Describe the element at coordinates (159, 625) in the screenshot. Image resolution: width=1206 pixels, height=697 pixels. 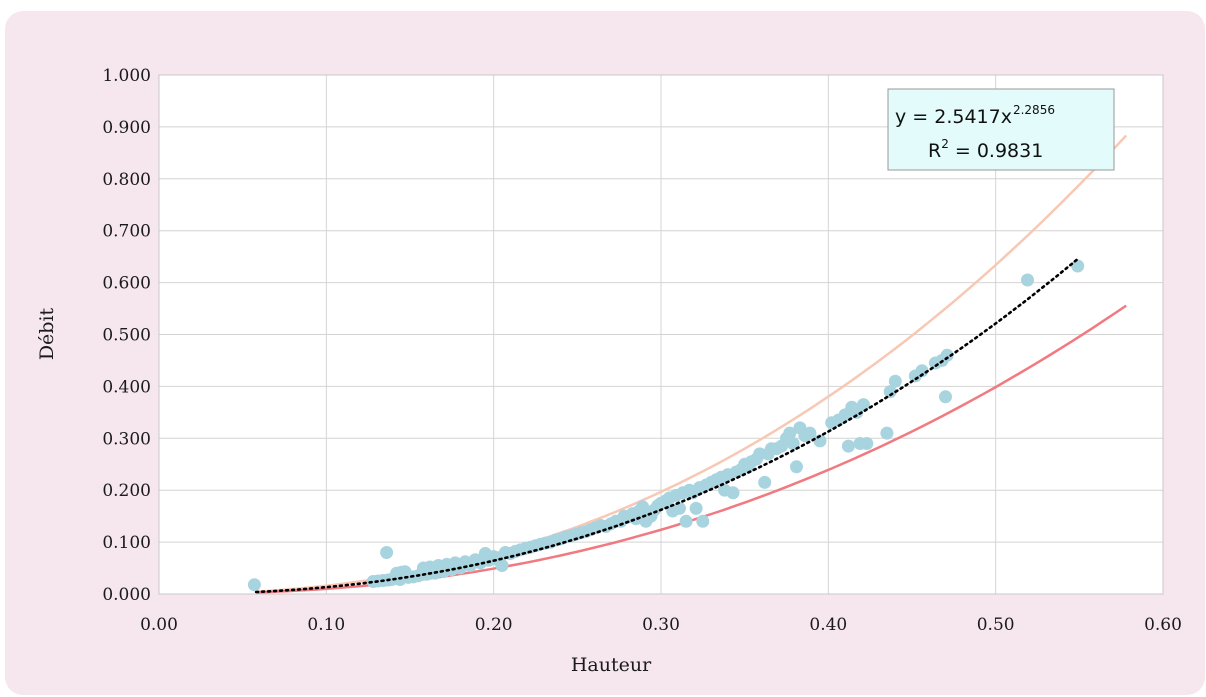
I see `x-tick-label: 0.00` at that location.